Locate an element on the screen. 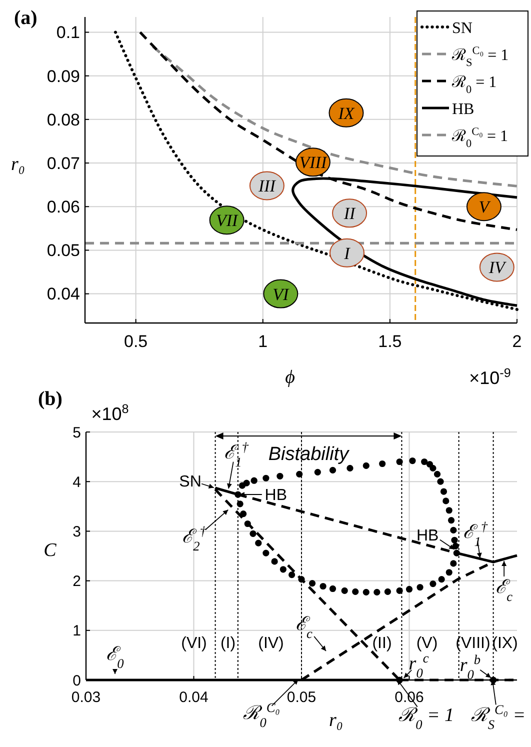  y-tick-label: 0 is located at coordinates (76, 681).